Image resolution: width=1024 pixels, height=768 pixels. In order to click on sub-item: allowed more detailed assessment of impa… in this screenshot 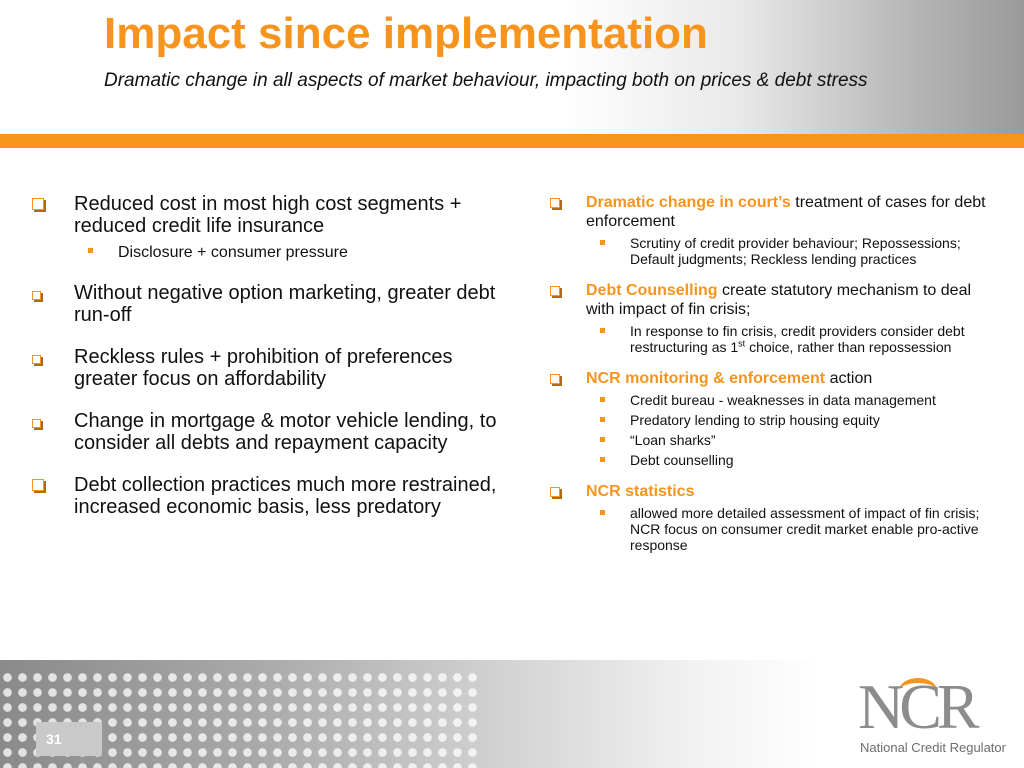, I will do `click(792, 529)`.